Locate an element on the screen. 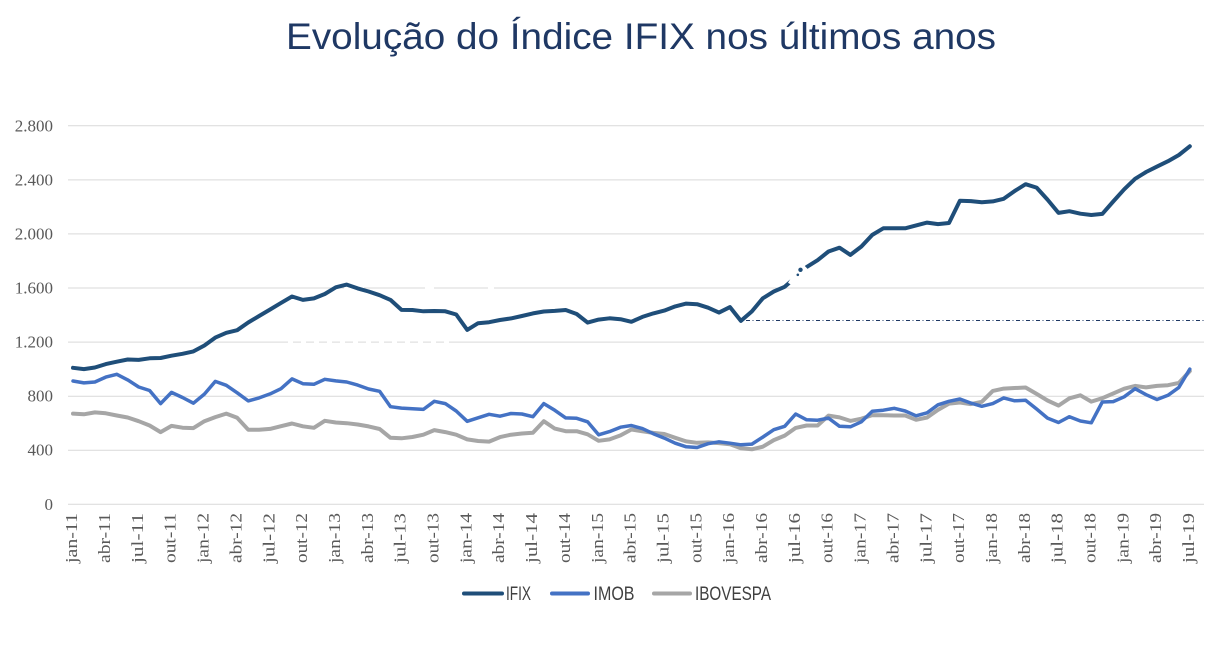 This screenshot has height=648, width=1207. svg-text: out-14 is located at coordinates (564, 537).